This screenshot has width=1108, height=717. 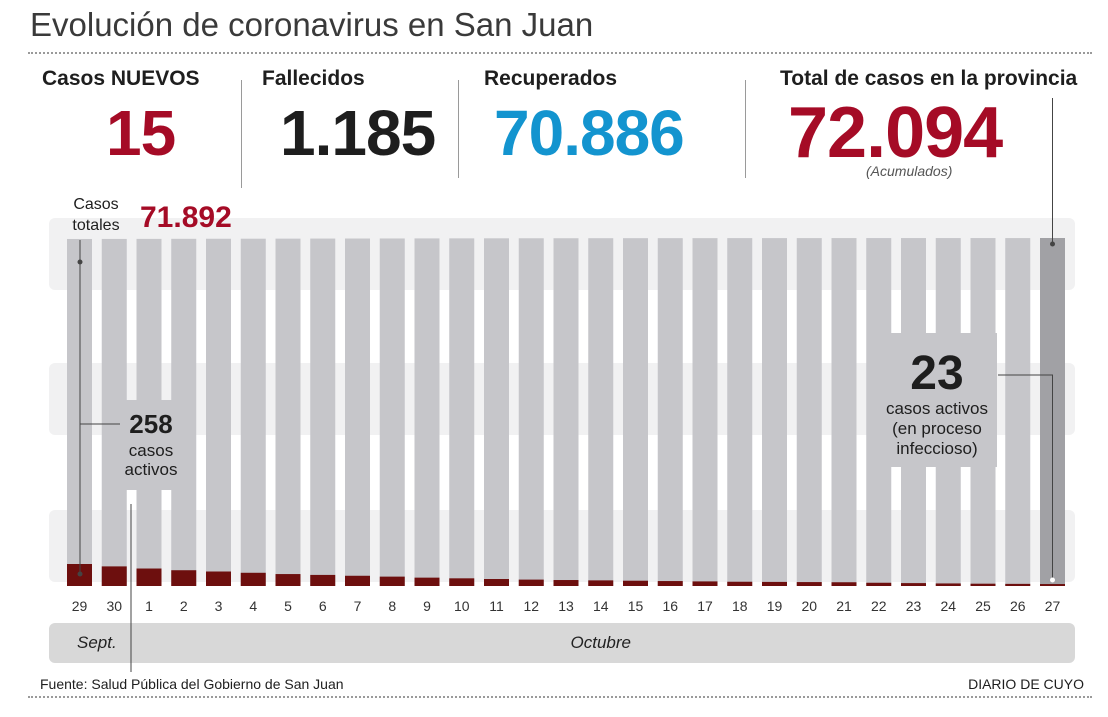 What do you see at coordinates (496, 606) in the screenshot?
I see `x-tick-label: 11` at bounding box center [496, 606].